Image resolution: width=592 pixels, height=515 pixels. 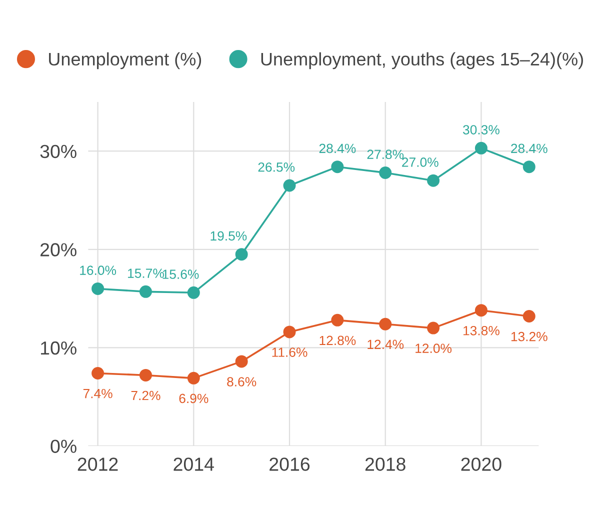 What do you see at coordinates (529, 337) in the screenshot?
I see `data-label: 13.2%` at bounding box center [529, 337].